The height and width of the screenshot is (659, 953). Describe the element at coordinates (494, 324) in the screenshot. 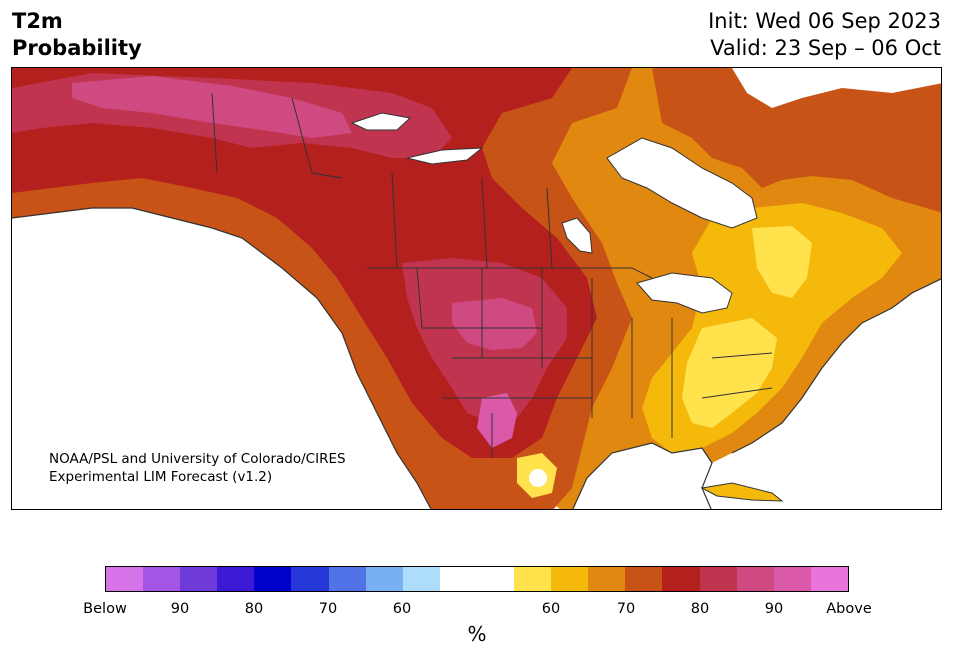

I see `region-pink-west` at that location.